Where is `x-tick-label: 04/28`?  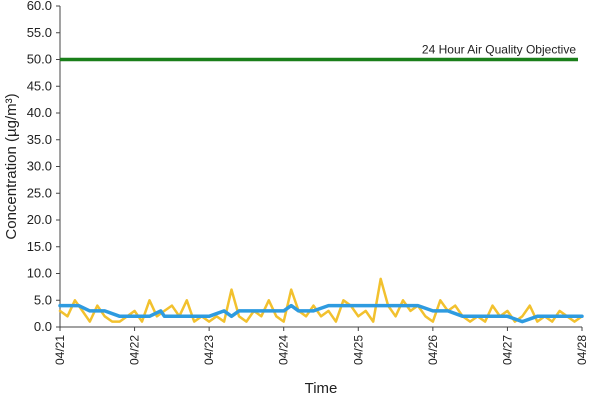 x-tick-label: 04/28 is located at coordinates (582, 350).